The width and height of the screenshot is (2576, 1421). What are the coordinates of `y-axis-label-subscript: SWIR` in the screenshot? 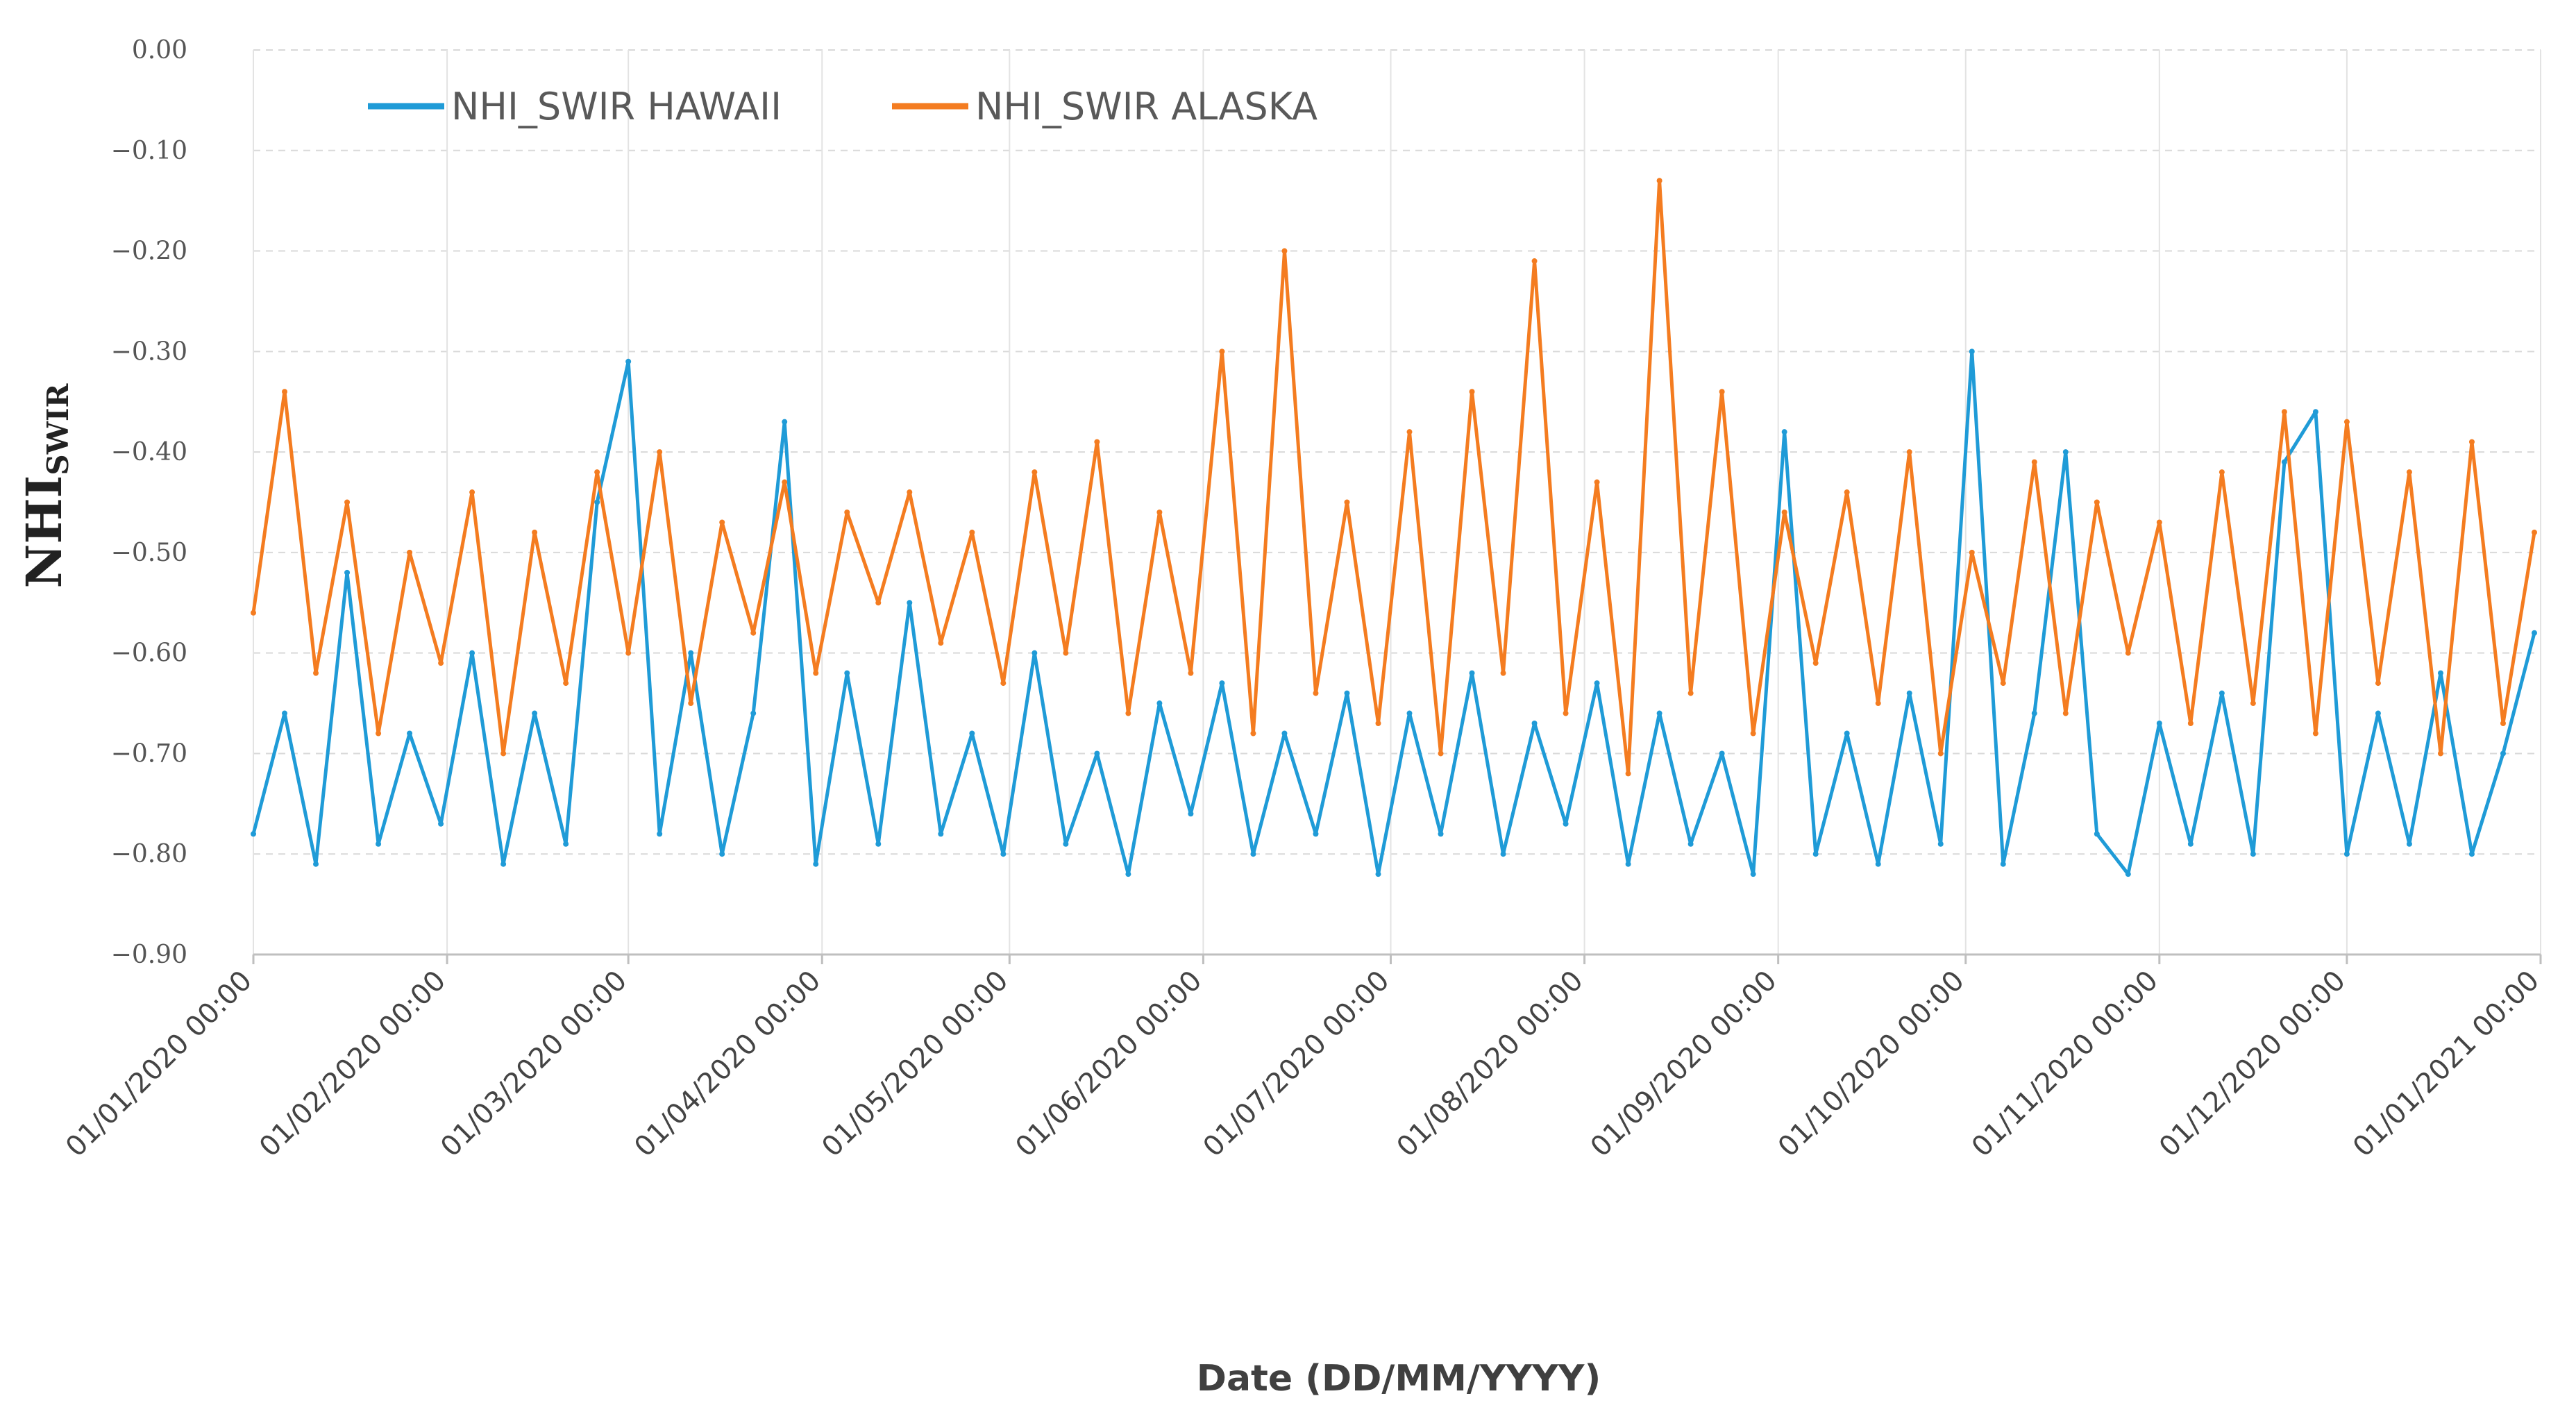 It's located at (58, 428).